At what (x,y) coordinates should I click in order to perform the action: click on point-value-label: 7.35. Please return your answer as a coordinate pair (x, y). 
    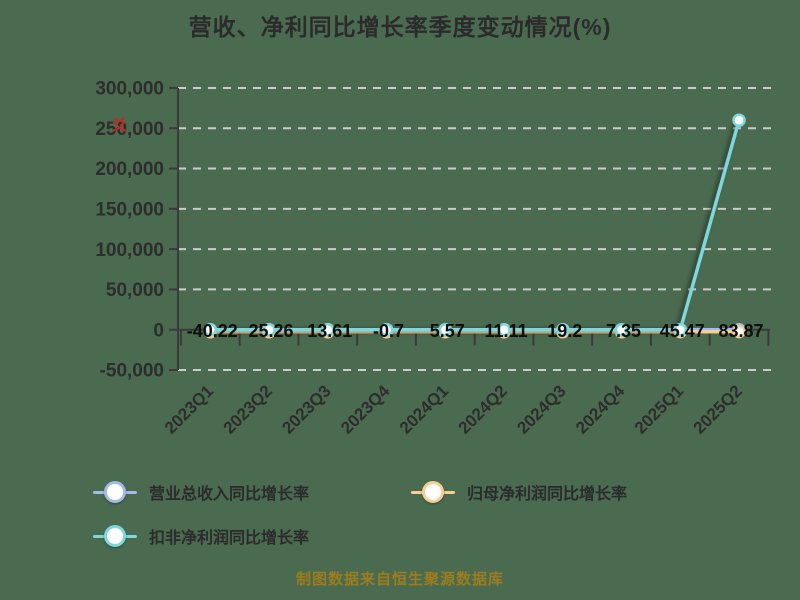
    Looking at the image, I should click on (623, 331).